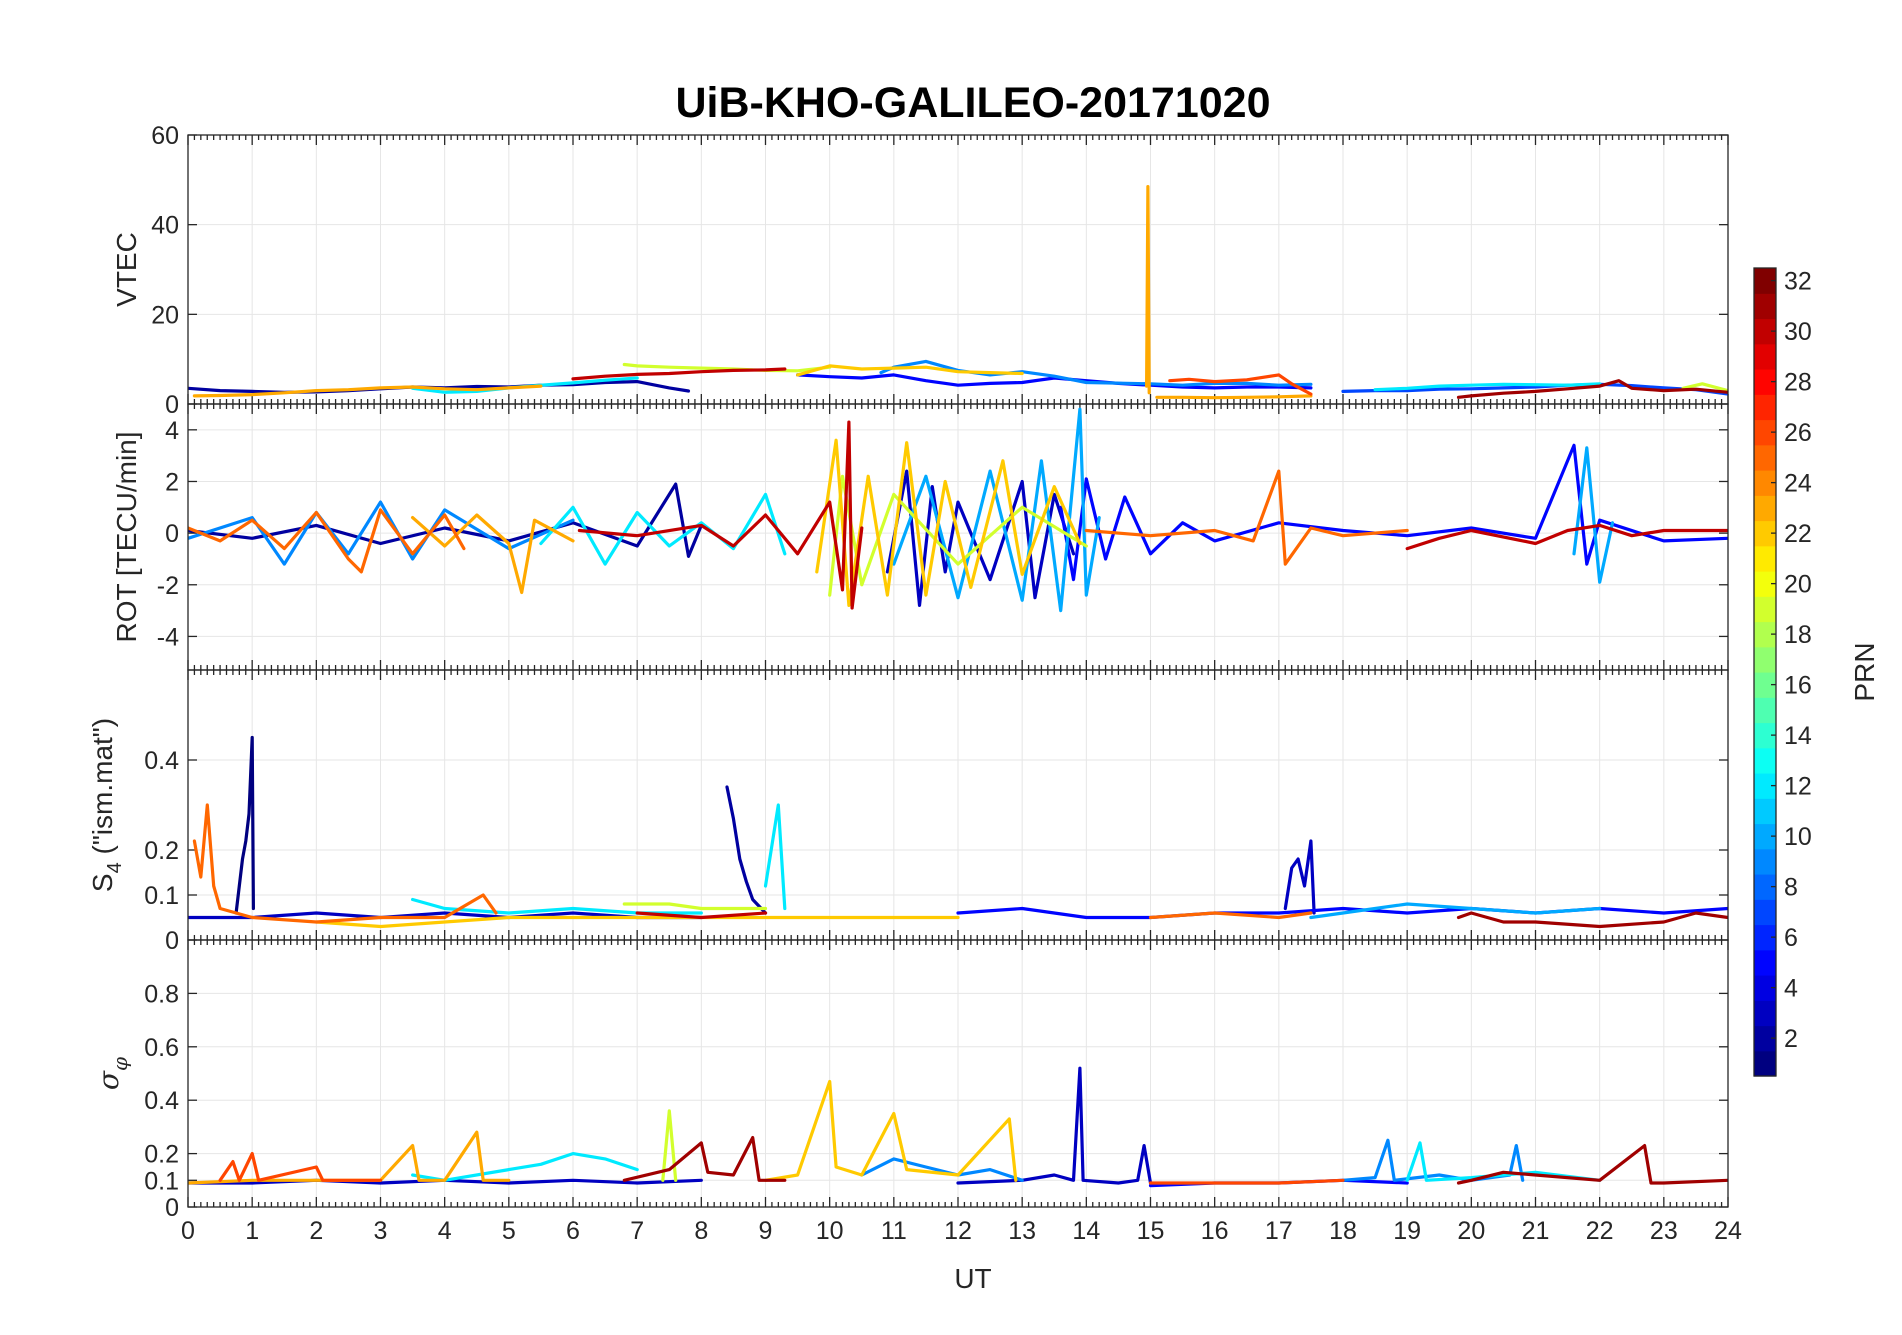 The image size is (1902, 1335). What do you see at coordinates (112, 1073) in the screenshot?
I see `y-axis-label: σφ` at bounding box center [112, 1073].